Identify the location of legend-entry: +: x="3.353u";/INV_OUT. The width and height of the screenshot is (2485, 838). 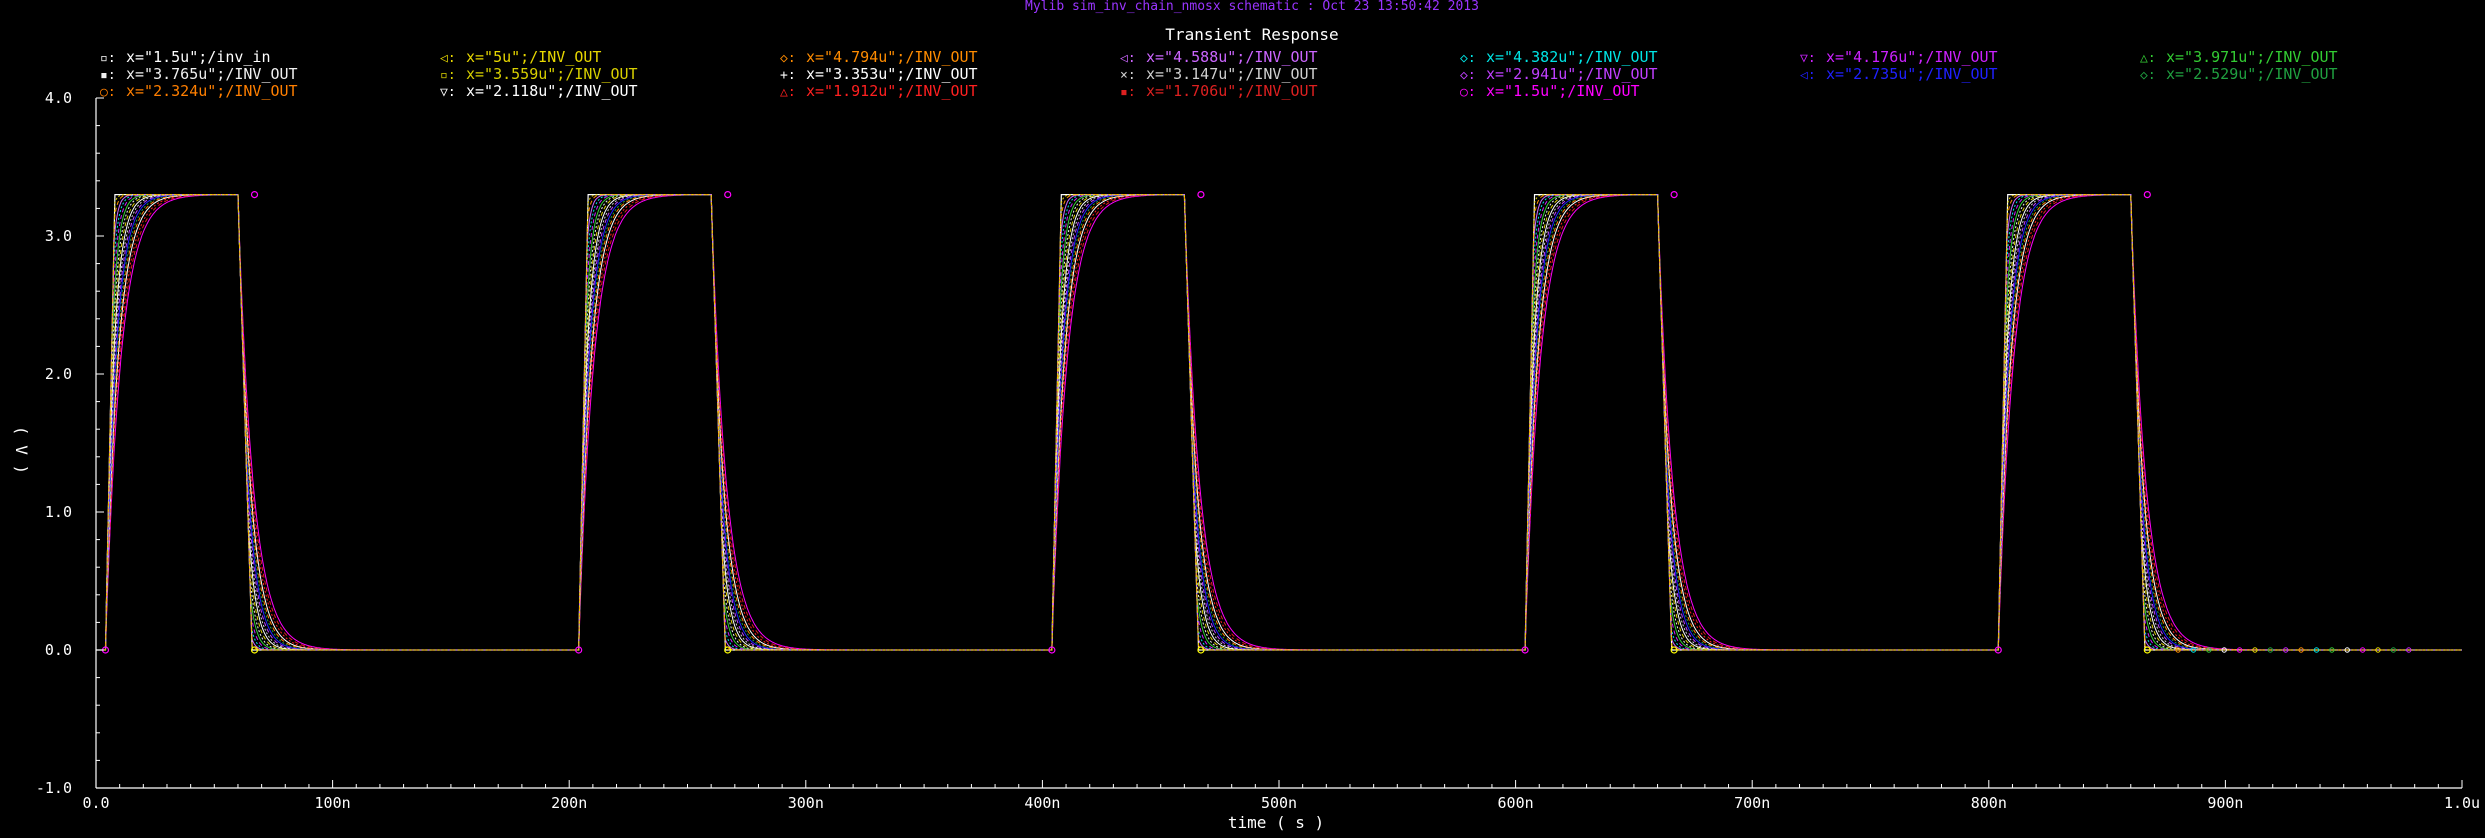
(879, 74).